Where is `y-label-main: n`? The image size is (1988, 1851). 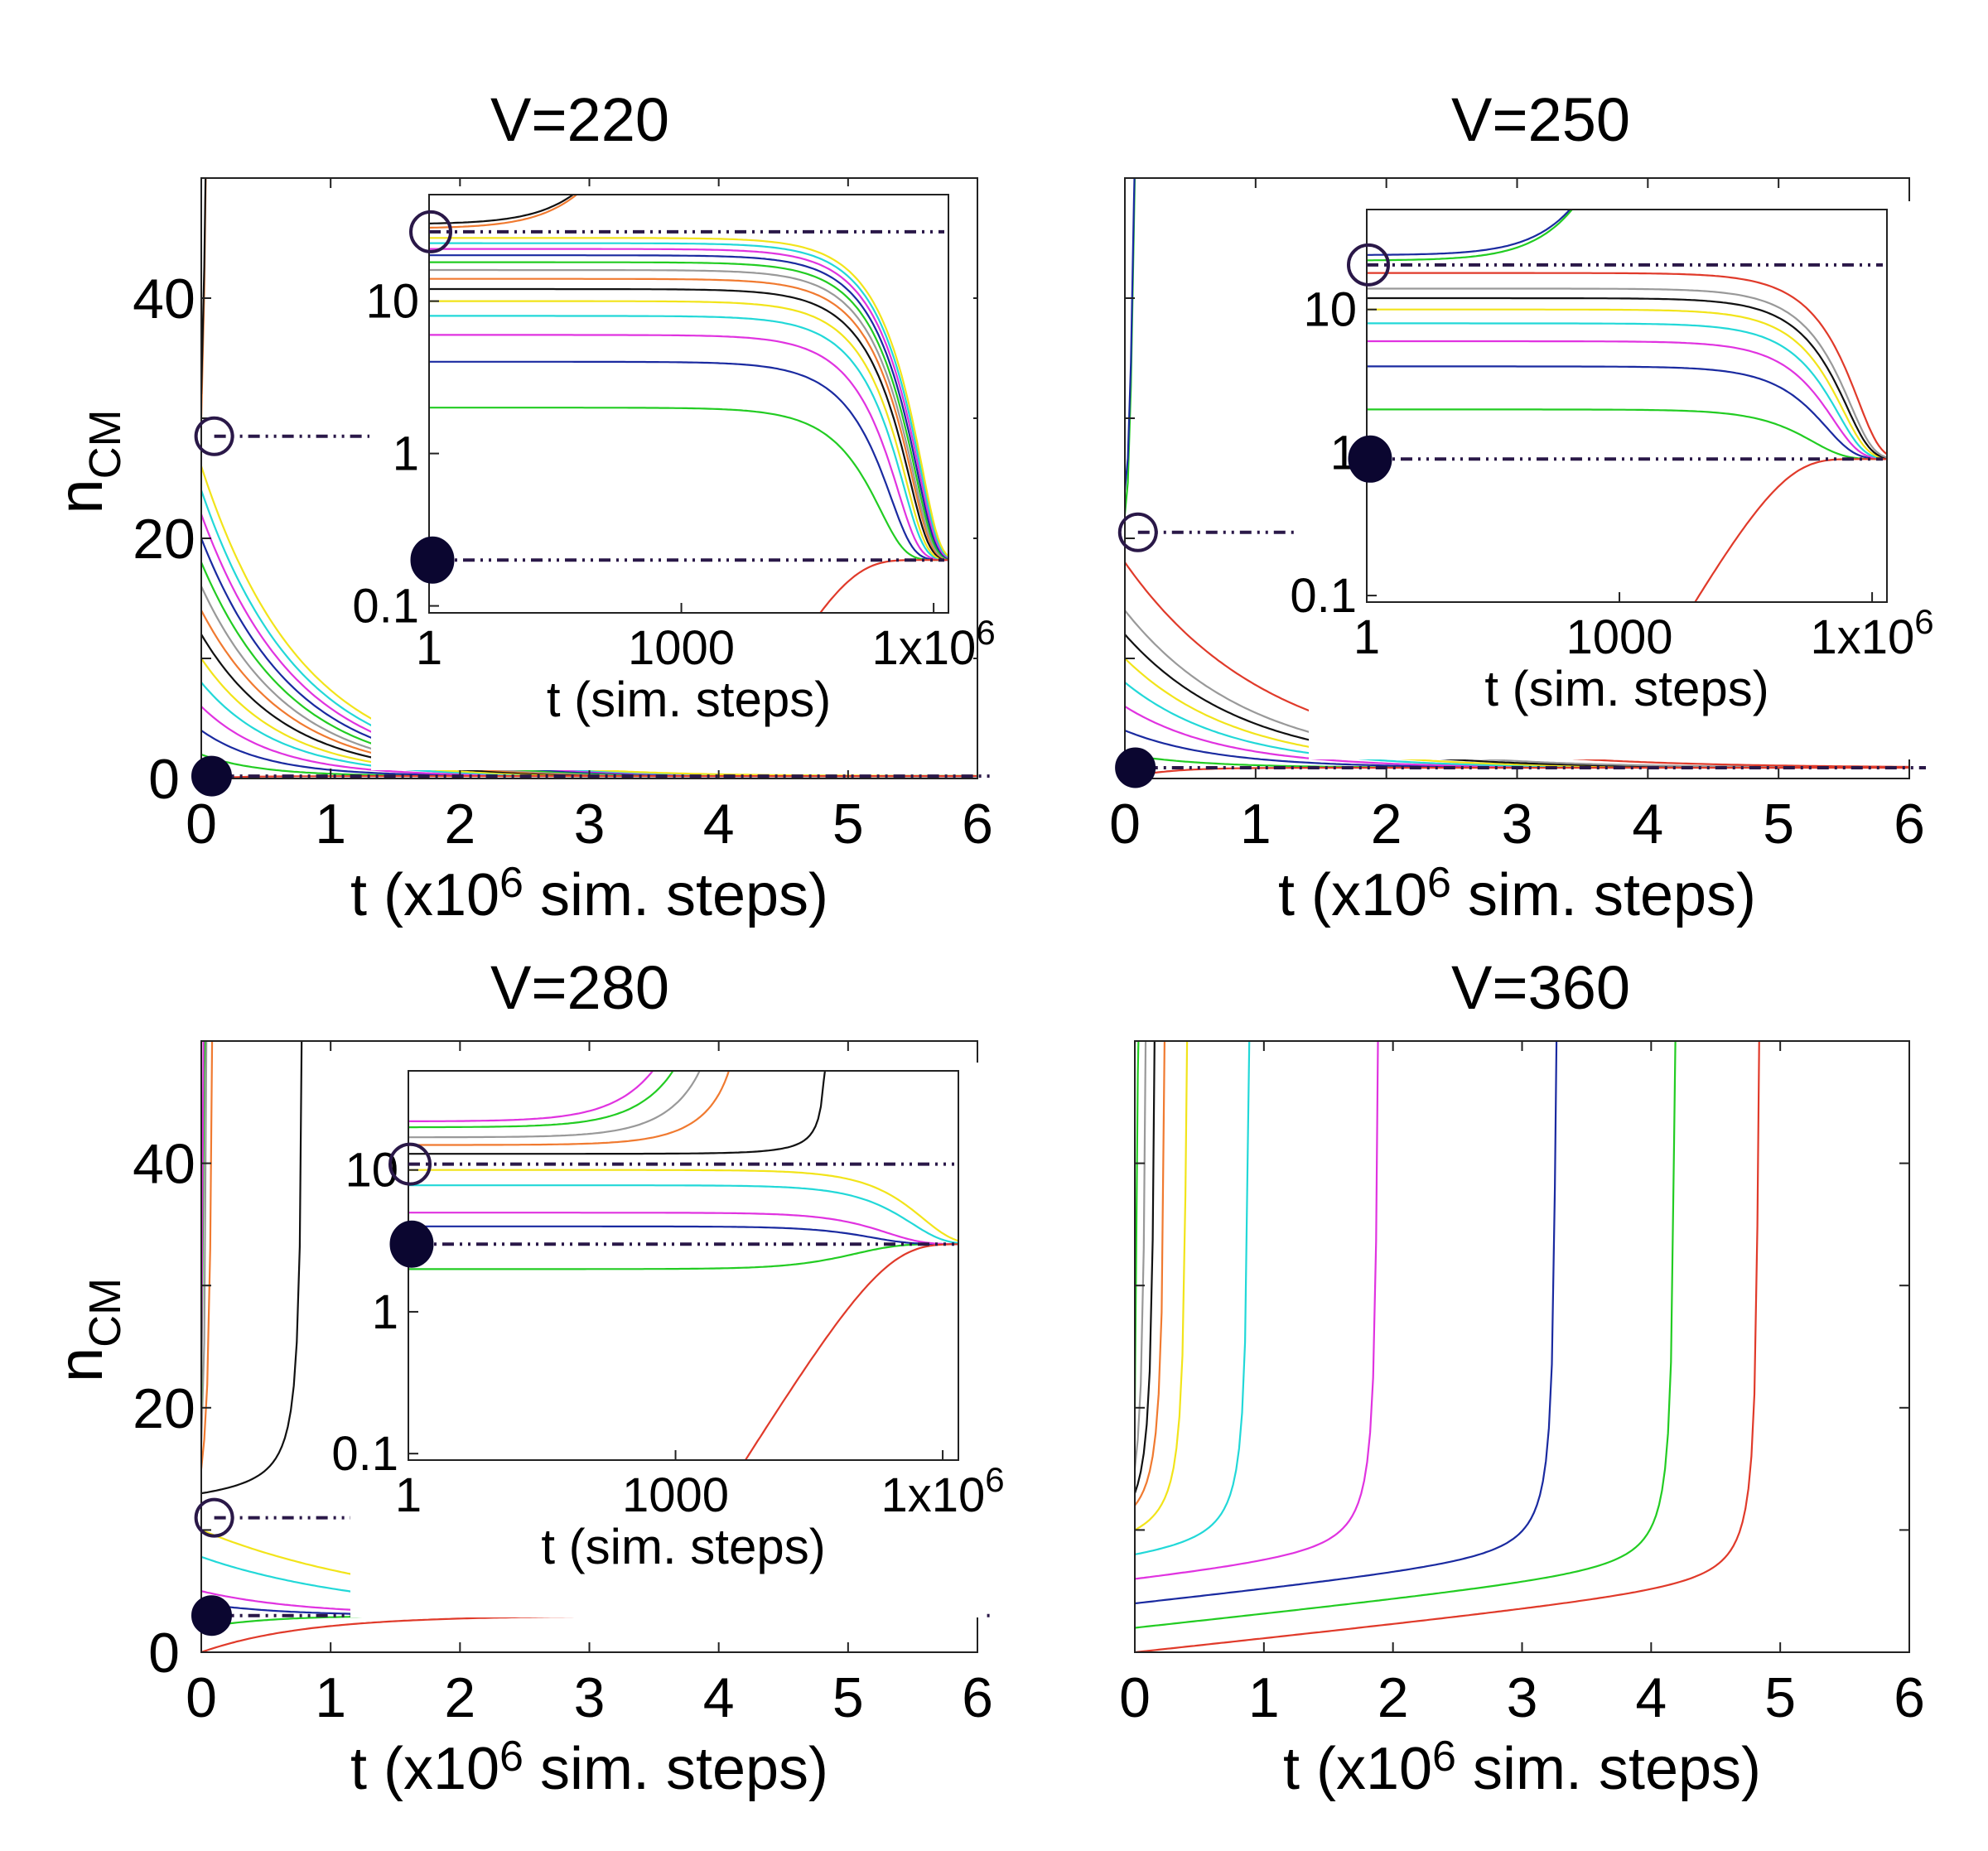 y-label-main: n is located at coordinates (81, 496).